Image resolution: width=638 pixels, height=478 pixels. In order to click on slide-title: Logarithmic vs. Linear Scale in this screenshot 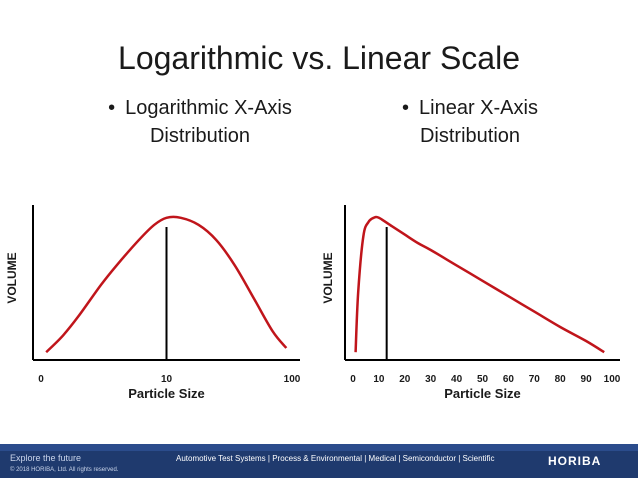, I will do `click(319, 58)`.